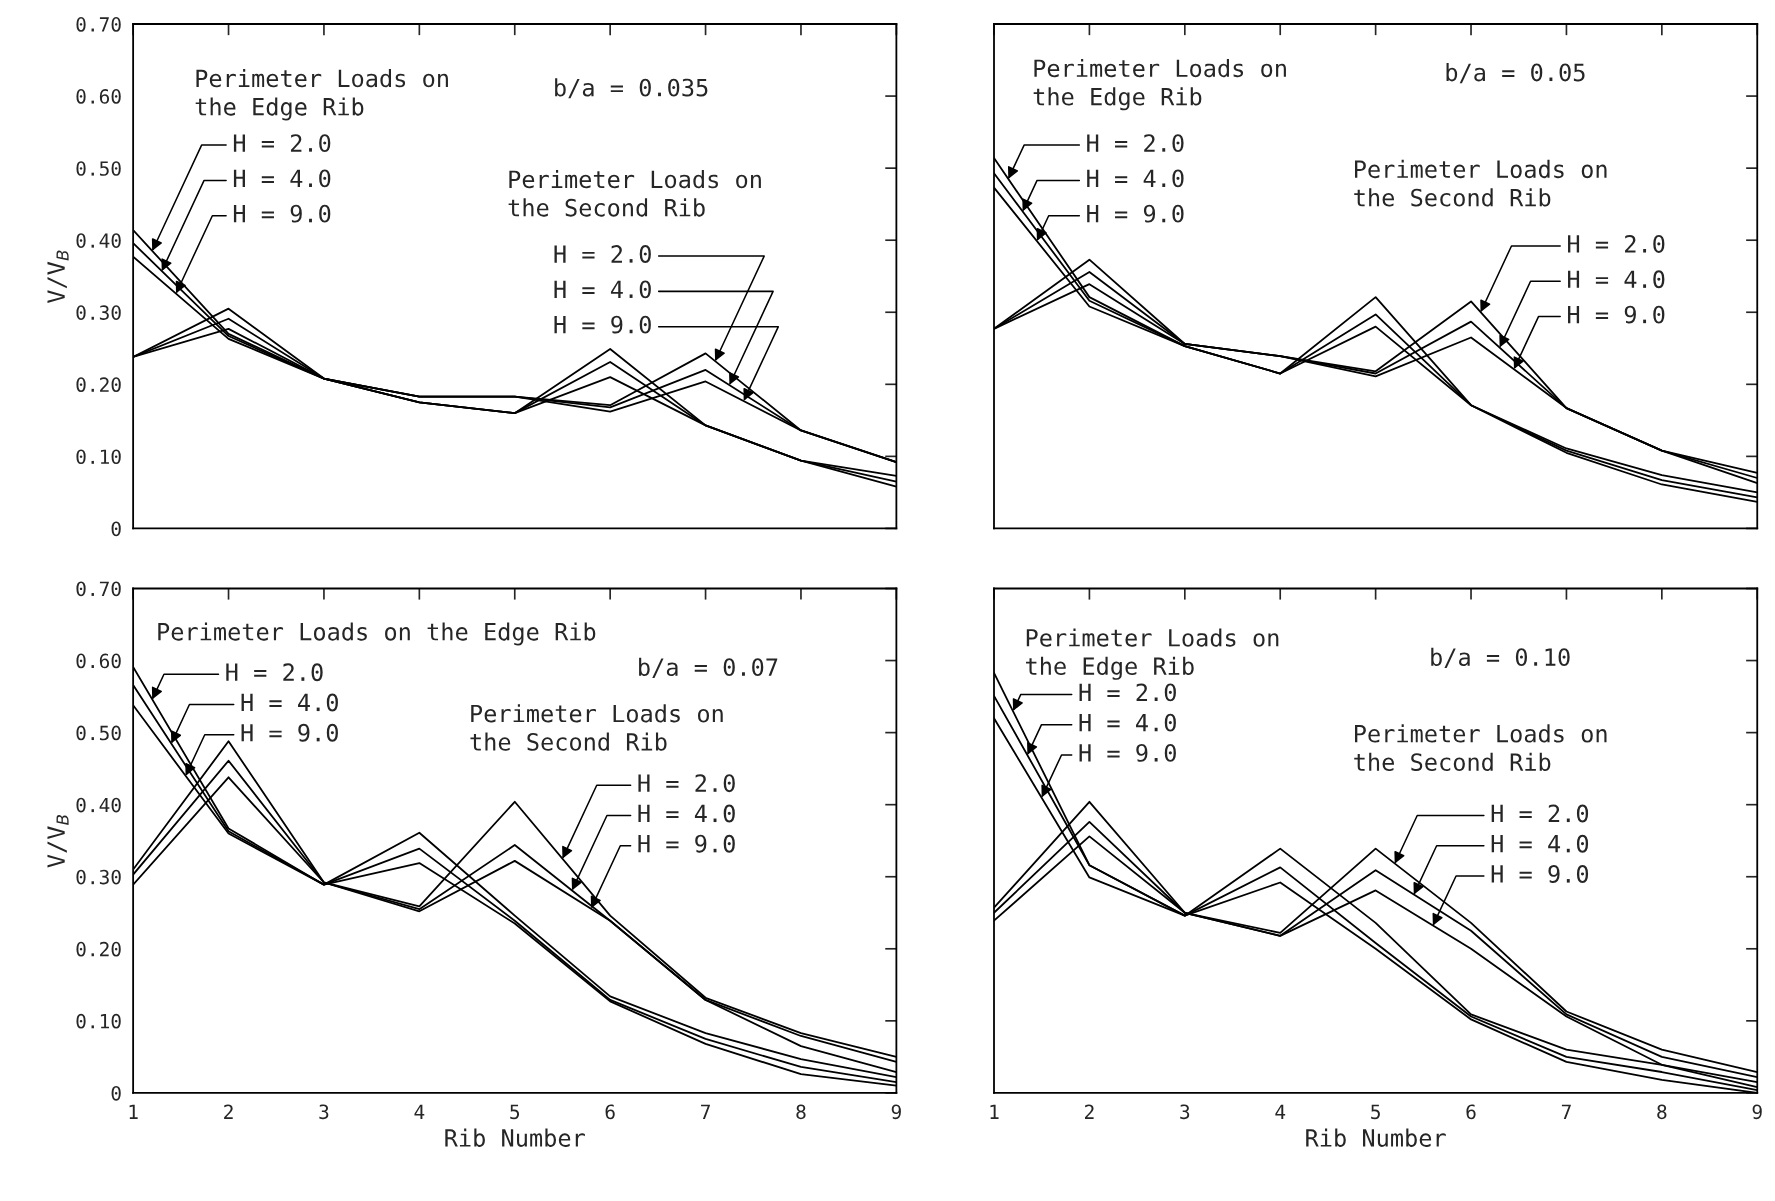  Describe the element at coordinates (708, 667) in the screenshot. I see `annotation: b/a = 0.07` at that location.